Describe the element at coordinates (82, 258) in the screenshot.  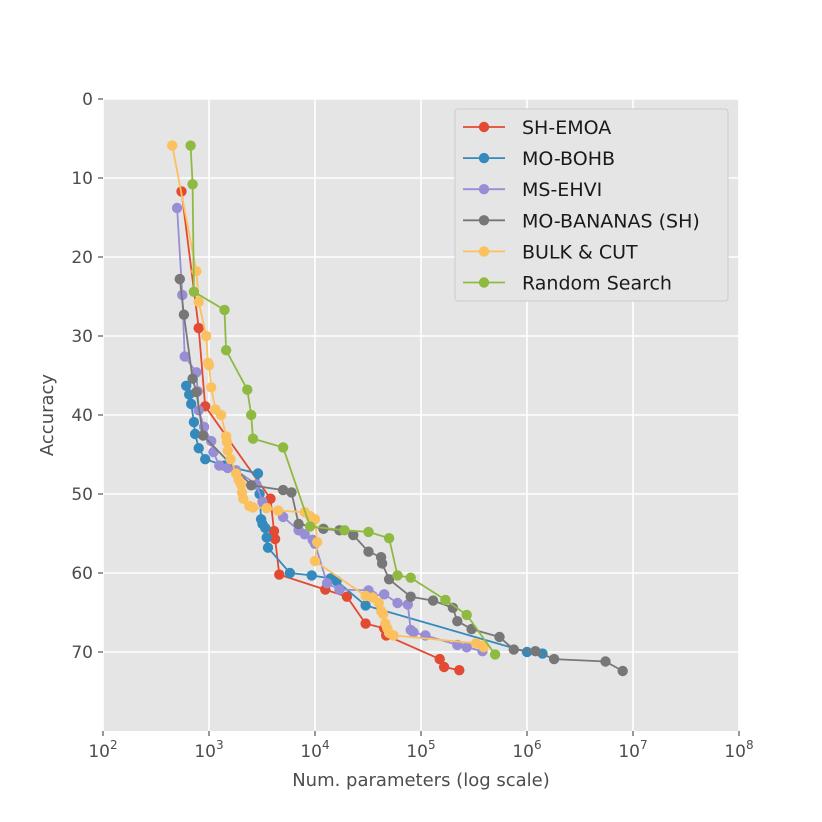
I see `y-tick-label: 20` at that location.